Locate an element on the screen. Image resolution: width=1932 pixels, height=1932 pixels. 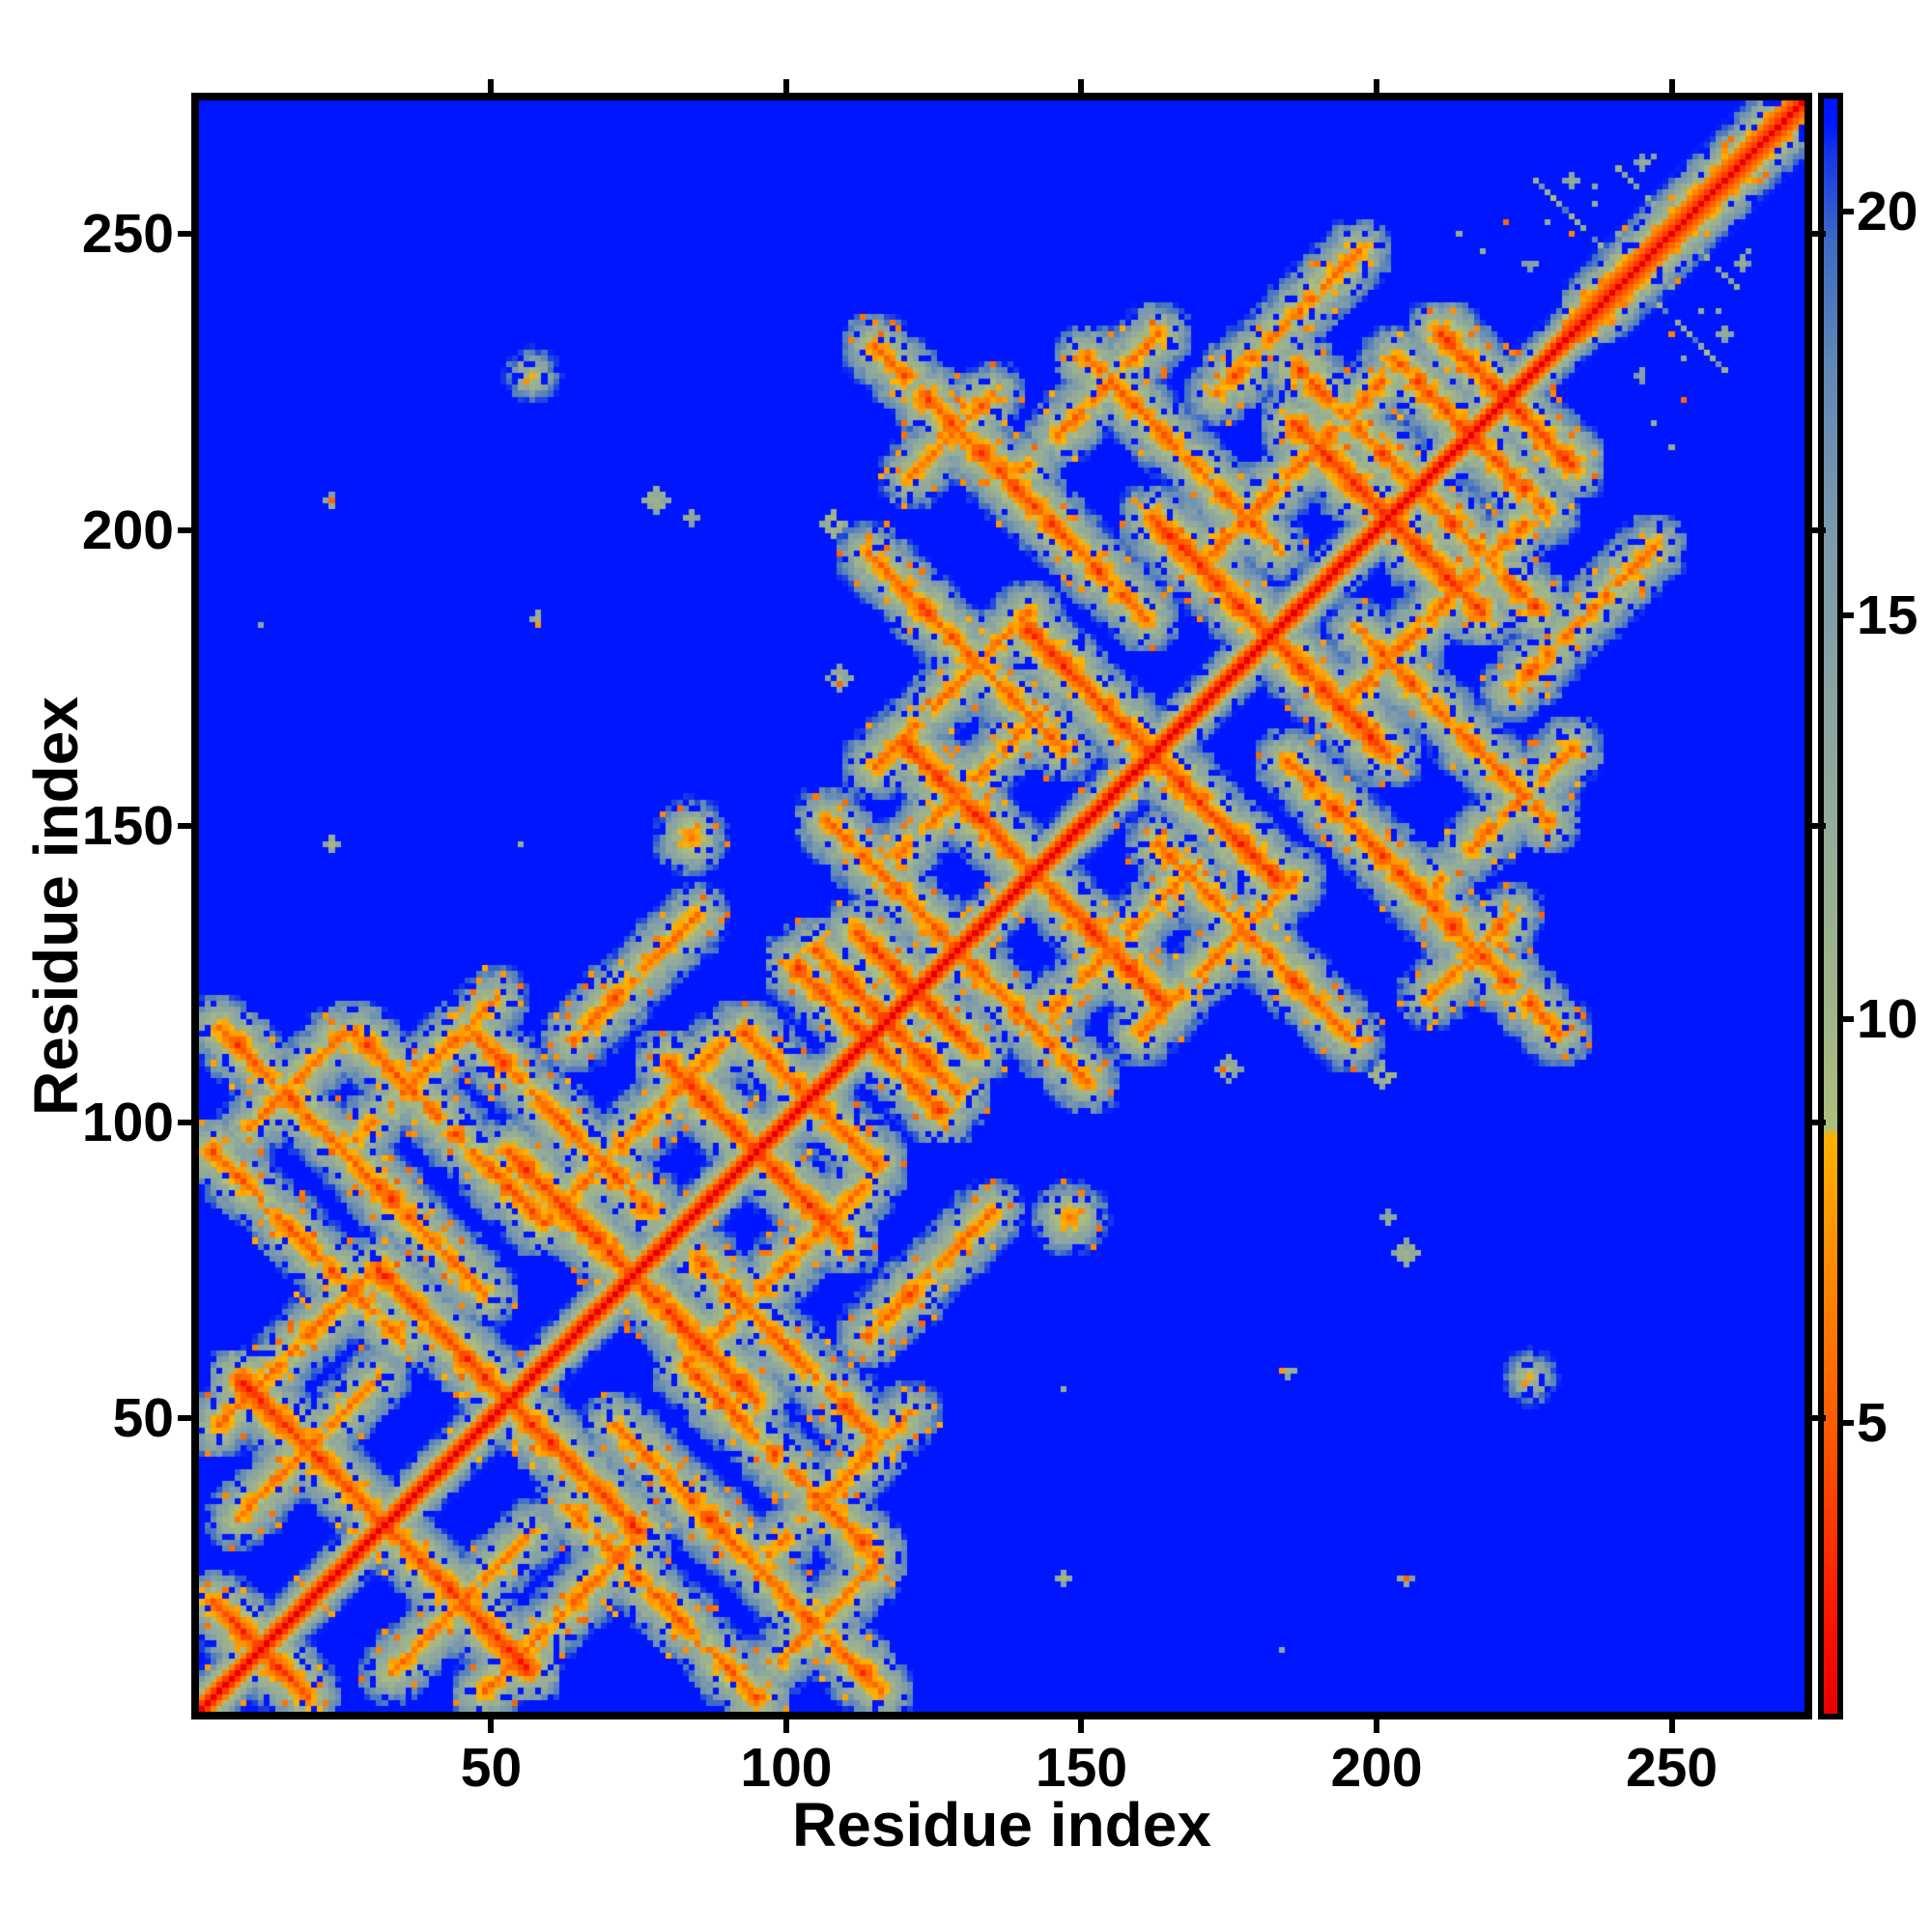
colorbar-tick-label-10: 10 is located at coordinates (1887, 1019).